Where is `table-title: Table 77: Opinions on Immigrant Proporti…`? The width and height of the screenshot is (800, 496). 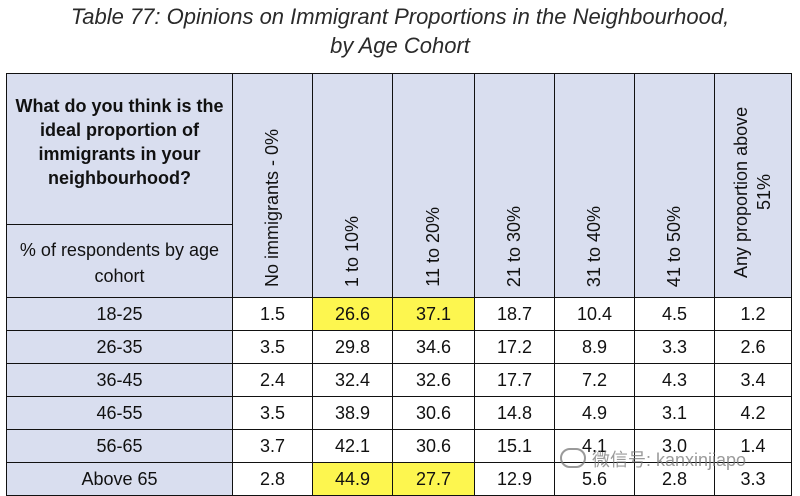
table-title: Table 77: Opinions on Immigrant Proporti… is located at coordinates (400, 31).